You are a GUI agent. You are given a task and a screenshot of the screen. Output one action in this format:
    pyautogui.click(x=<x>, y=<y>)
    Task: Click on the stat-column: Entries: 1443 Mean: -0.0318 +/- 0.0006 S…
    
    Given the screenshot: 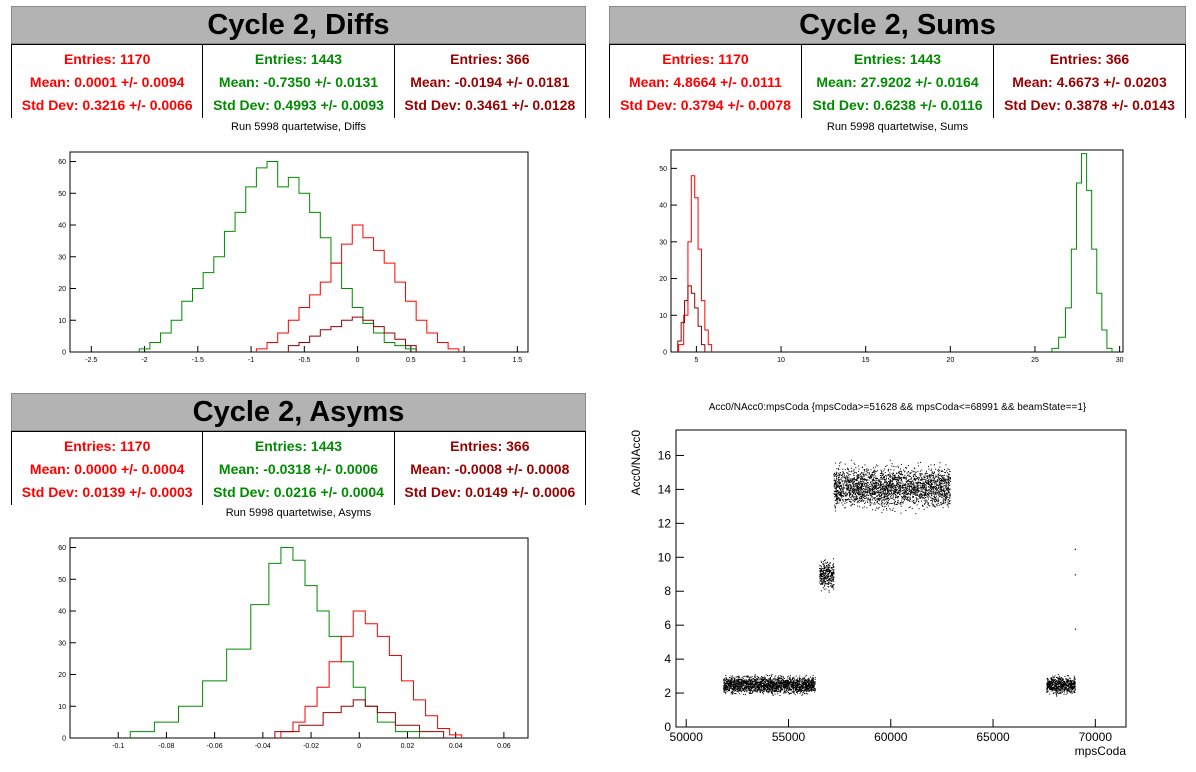 What is the action you would take?
    pyautogui.click(x=299, y=468)
    